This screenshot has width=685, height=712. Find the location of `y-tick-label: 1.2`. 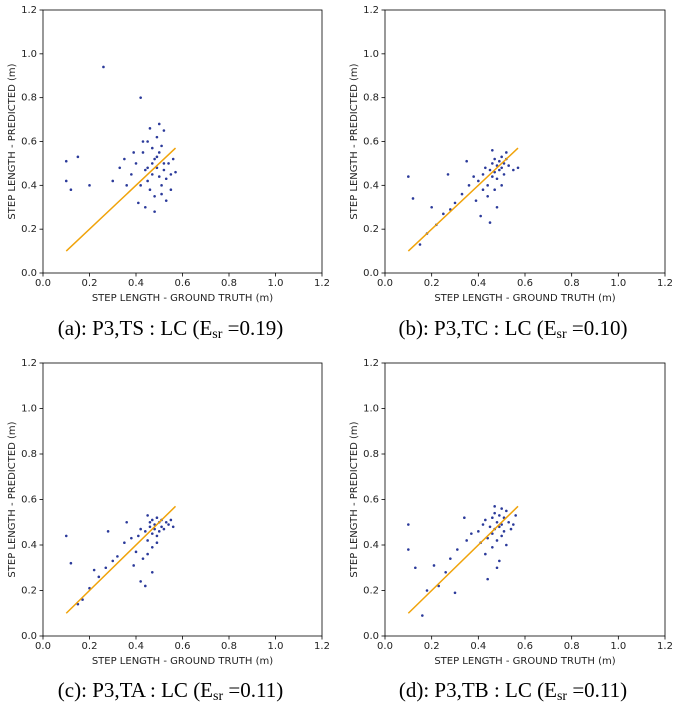

y-tick-label: 1.2 is located at coordinates (29, 10).